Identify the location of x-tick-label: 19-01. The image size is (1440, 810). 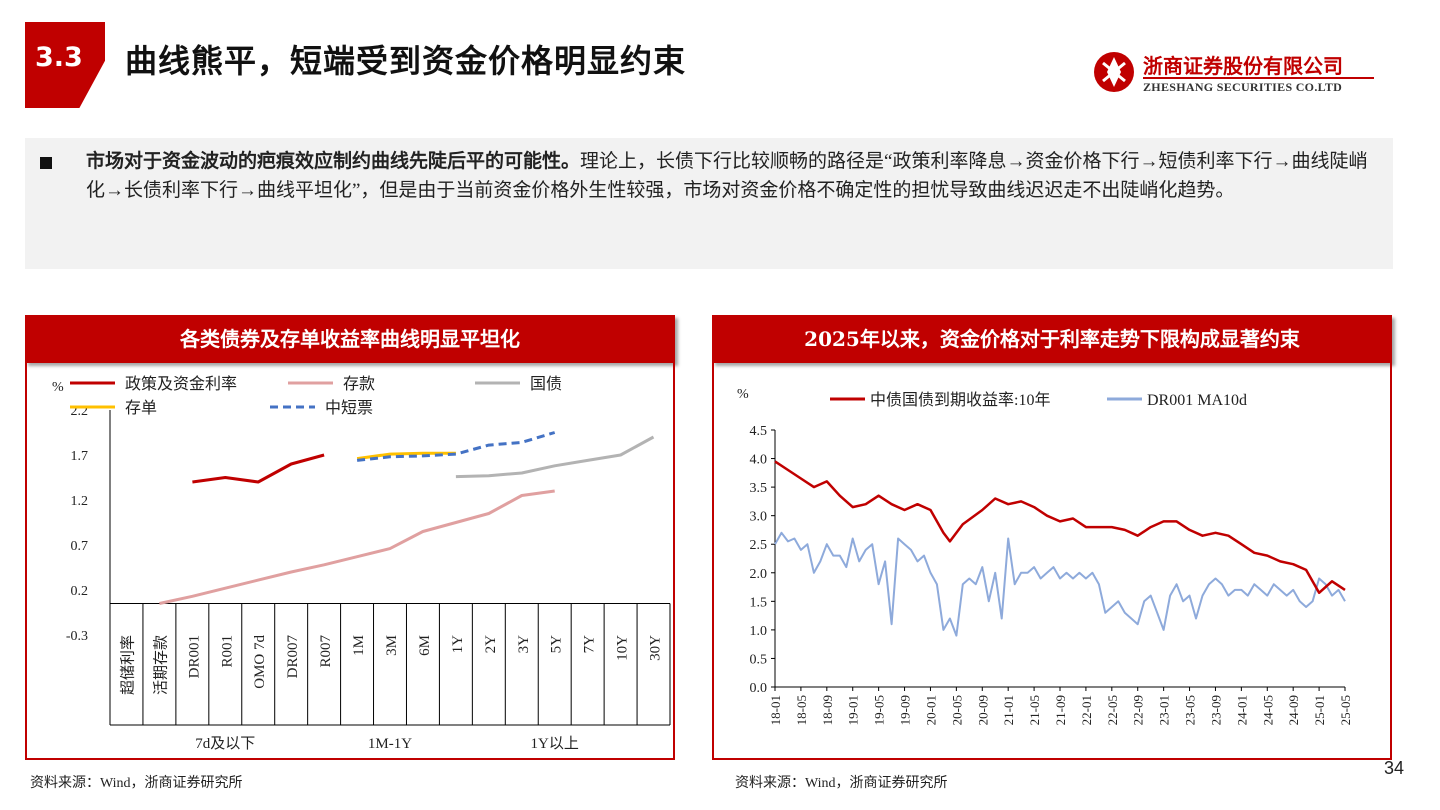
(853, 710).